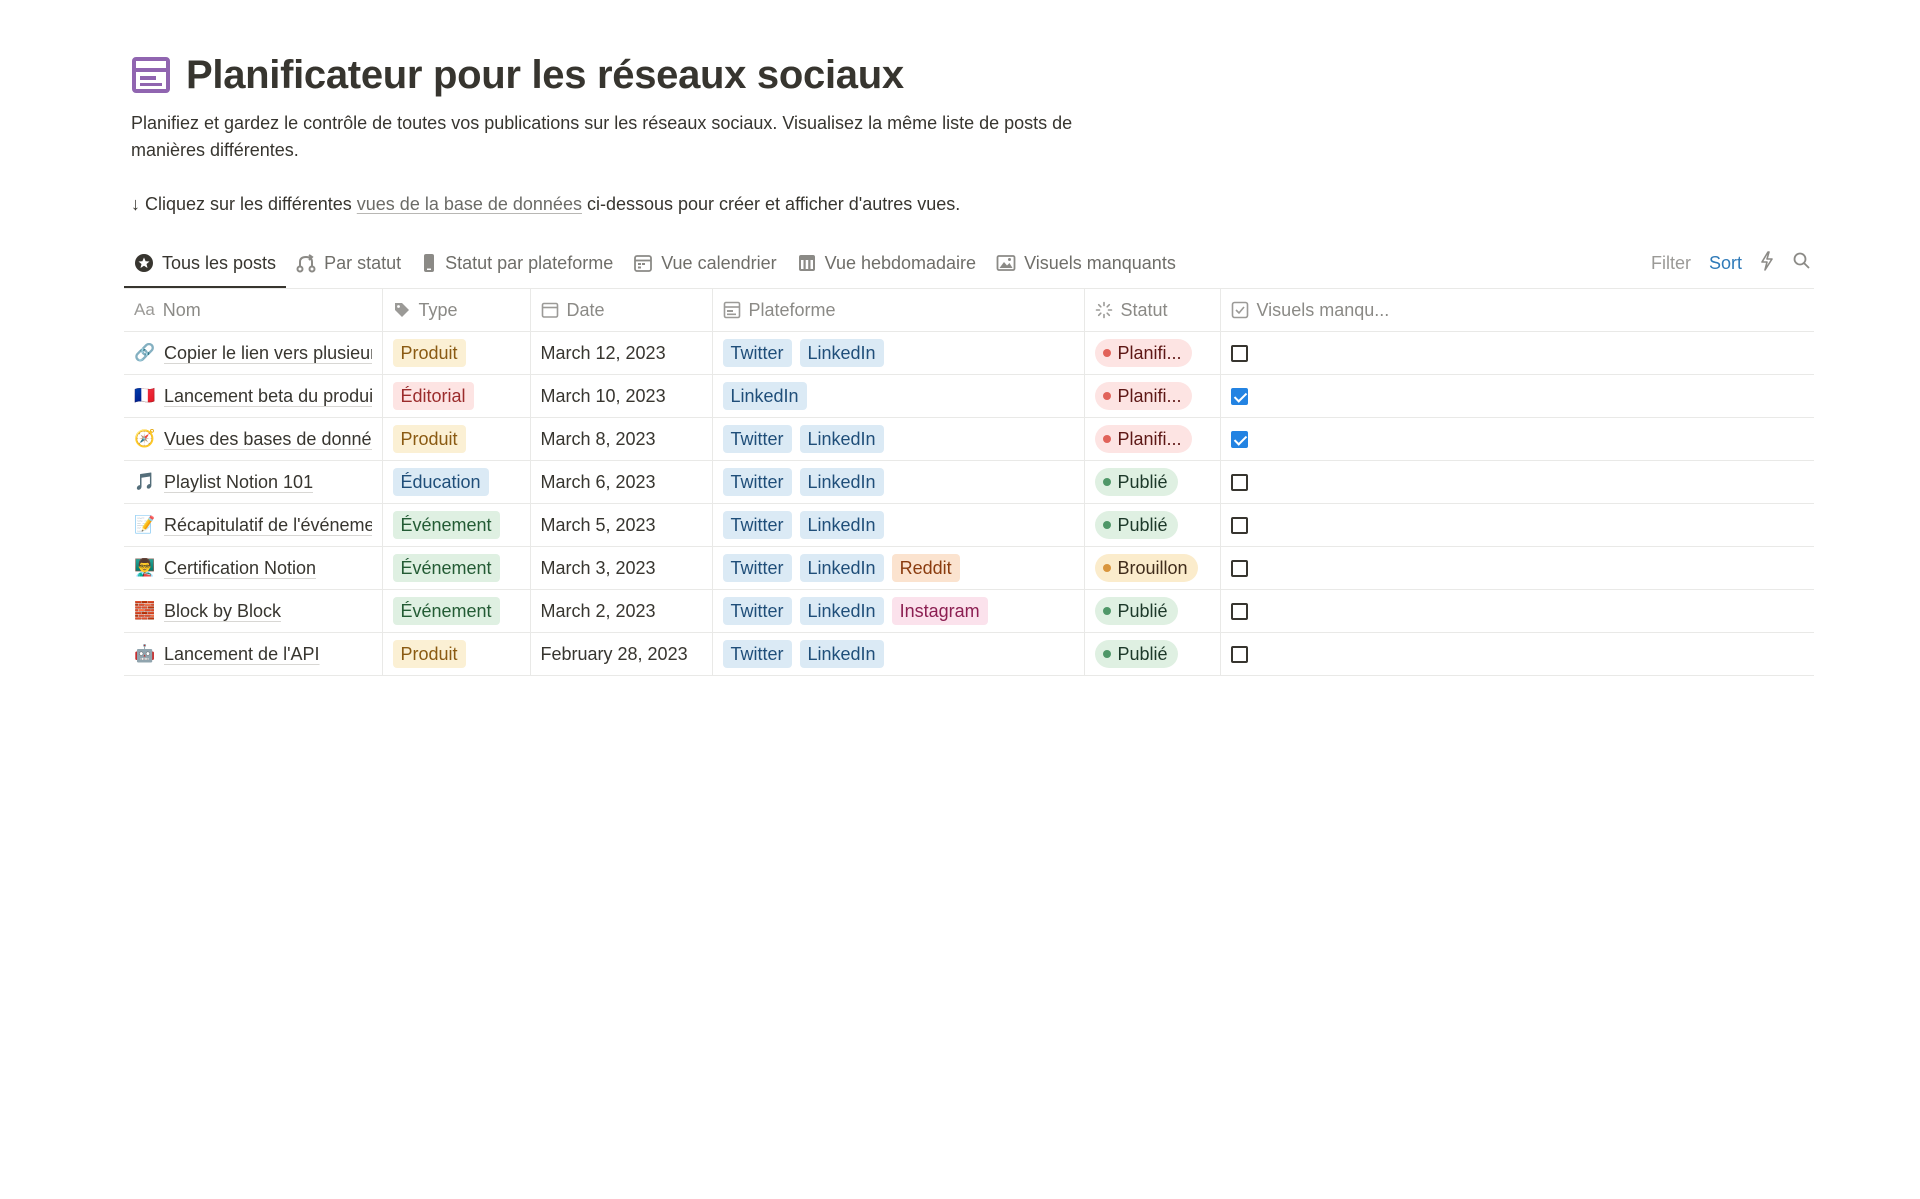  What do you see at coordinates (841, 568) in the screenshot?
I see `platform-tag: LinkedIn` at bounding box center [841, 568].